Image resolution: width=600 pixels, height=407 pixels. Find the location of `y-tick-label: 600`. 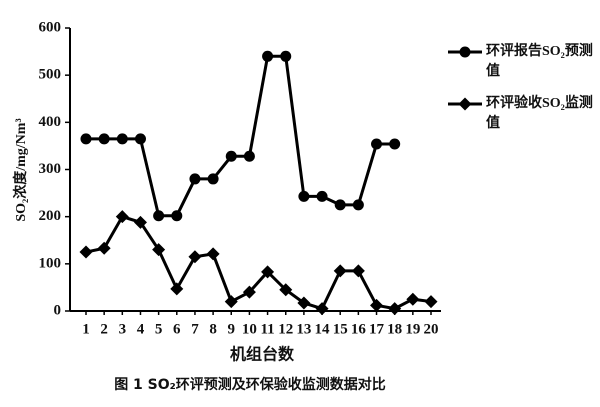

y-tick-label: 600 is located at coordinates (50, 27).